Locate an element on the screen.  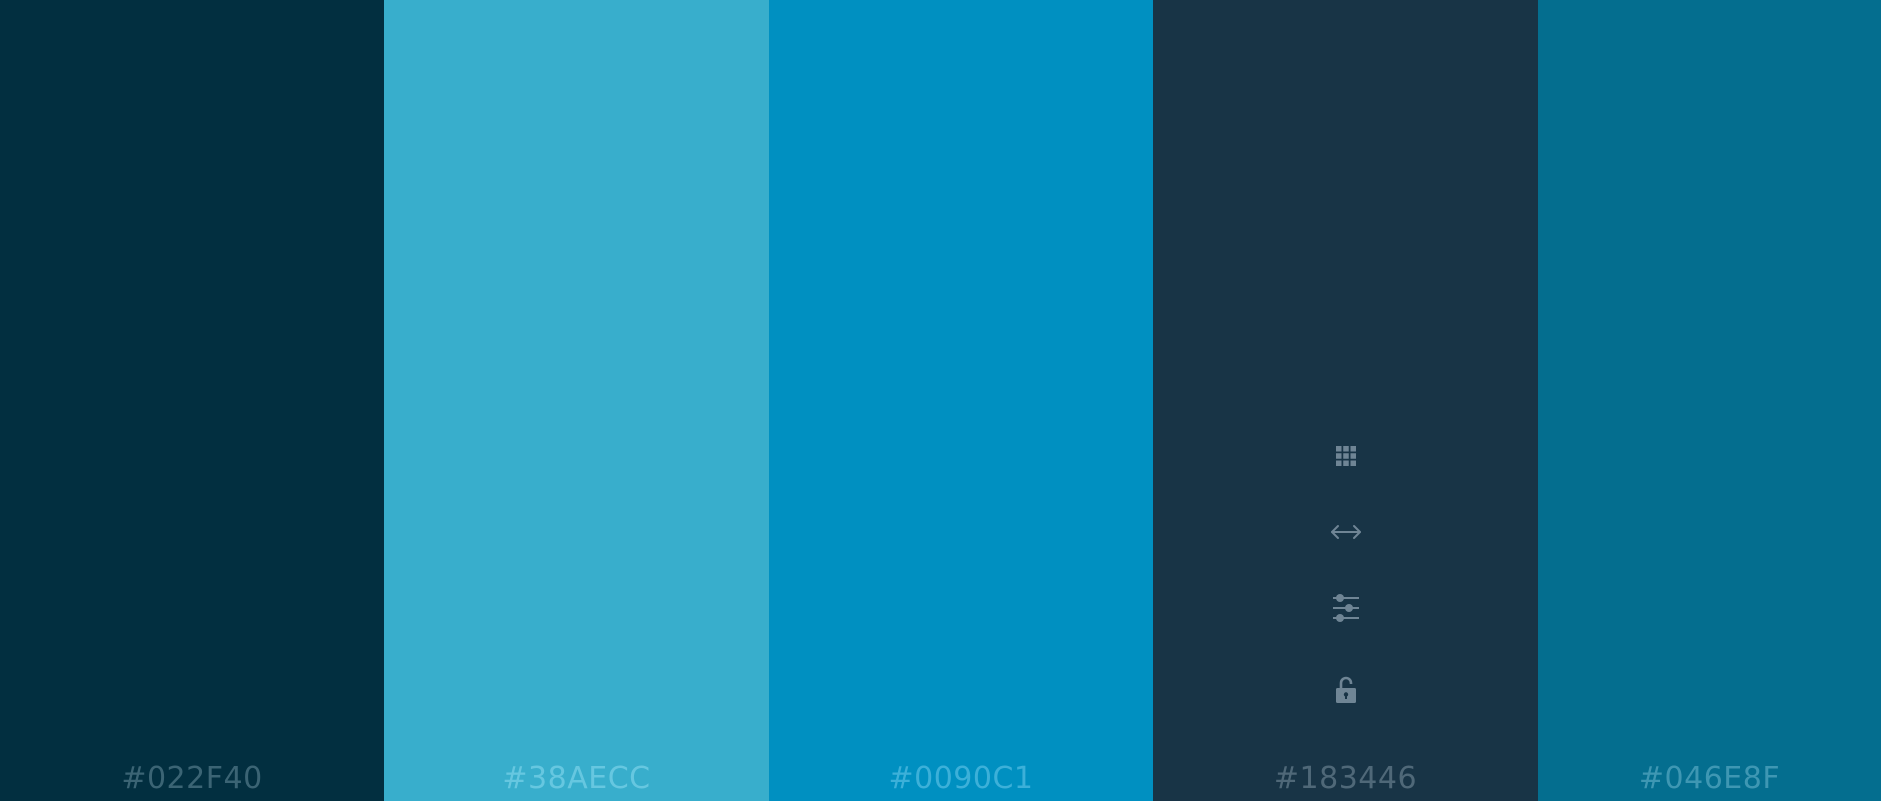
hex-label: #022F40 is located at coordinates (192, 778).